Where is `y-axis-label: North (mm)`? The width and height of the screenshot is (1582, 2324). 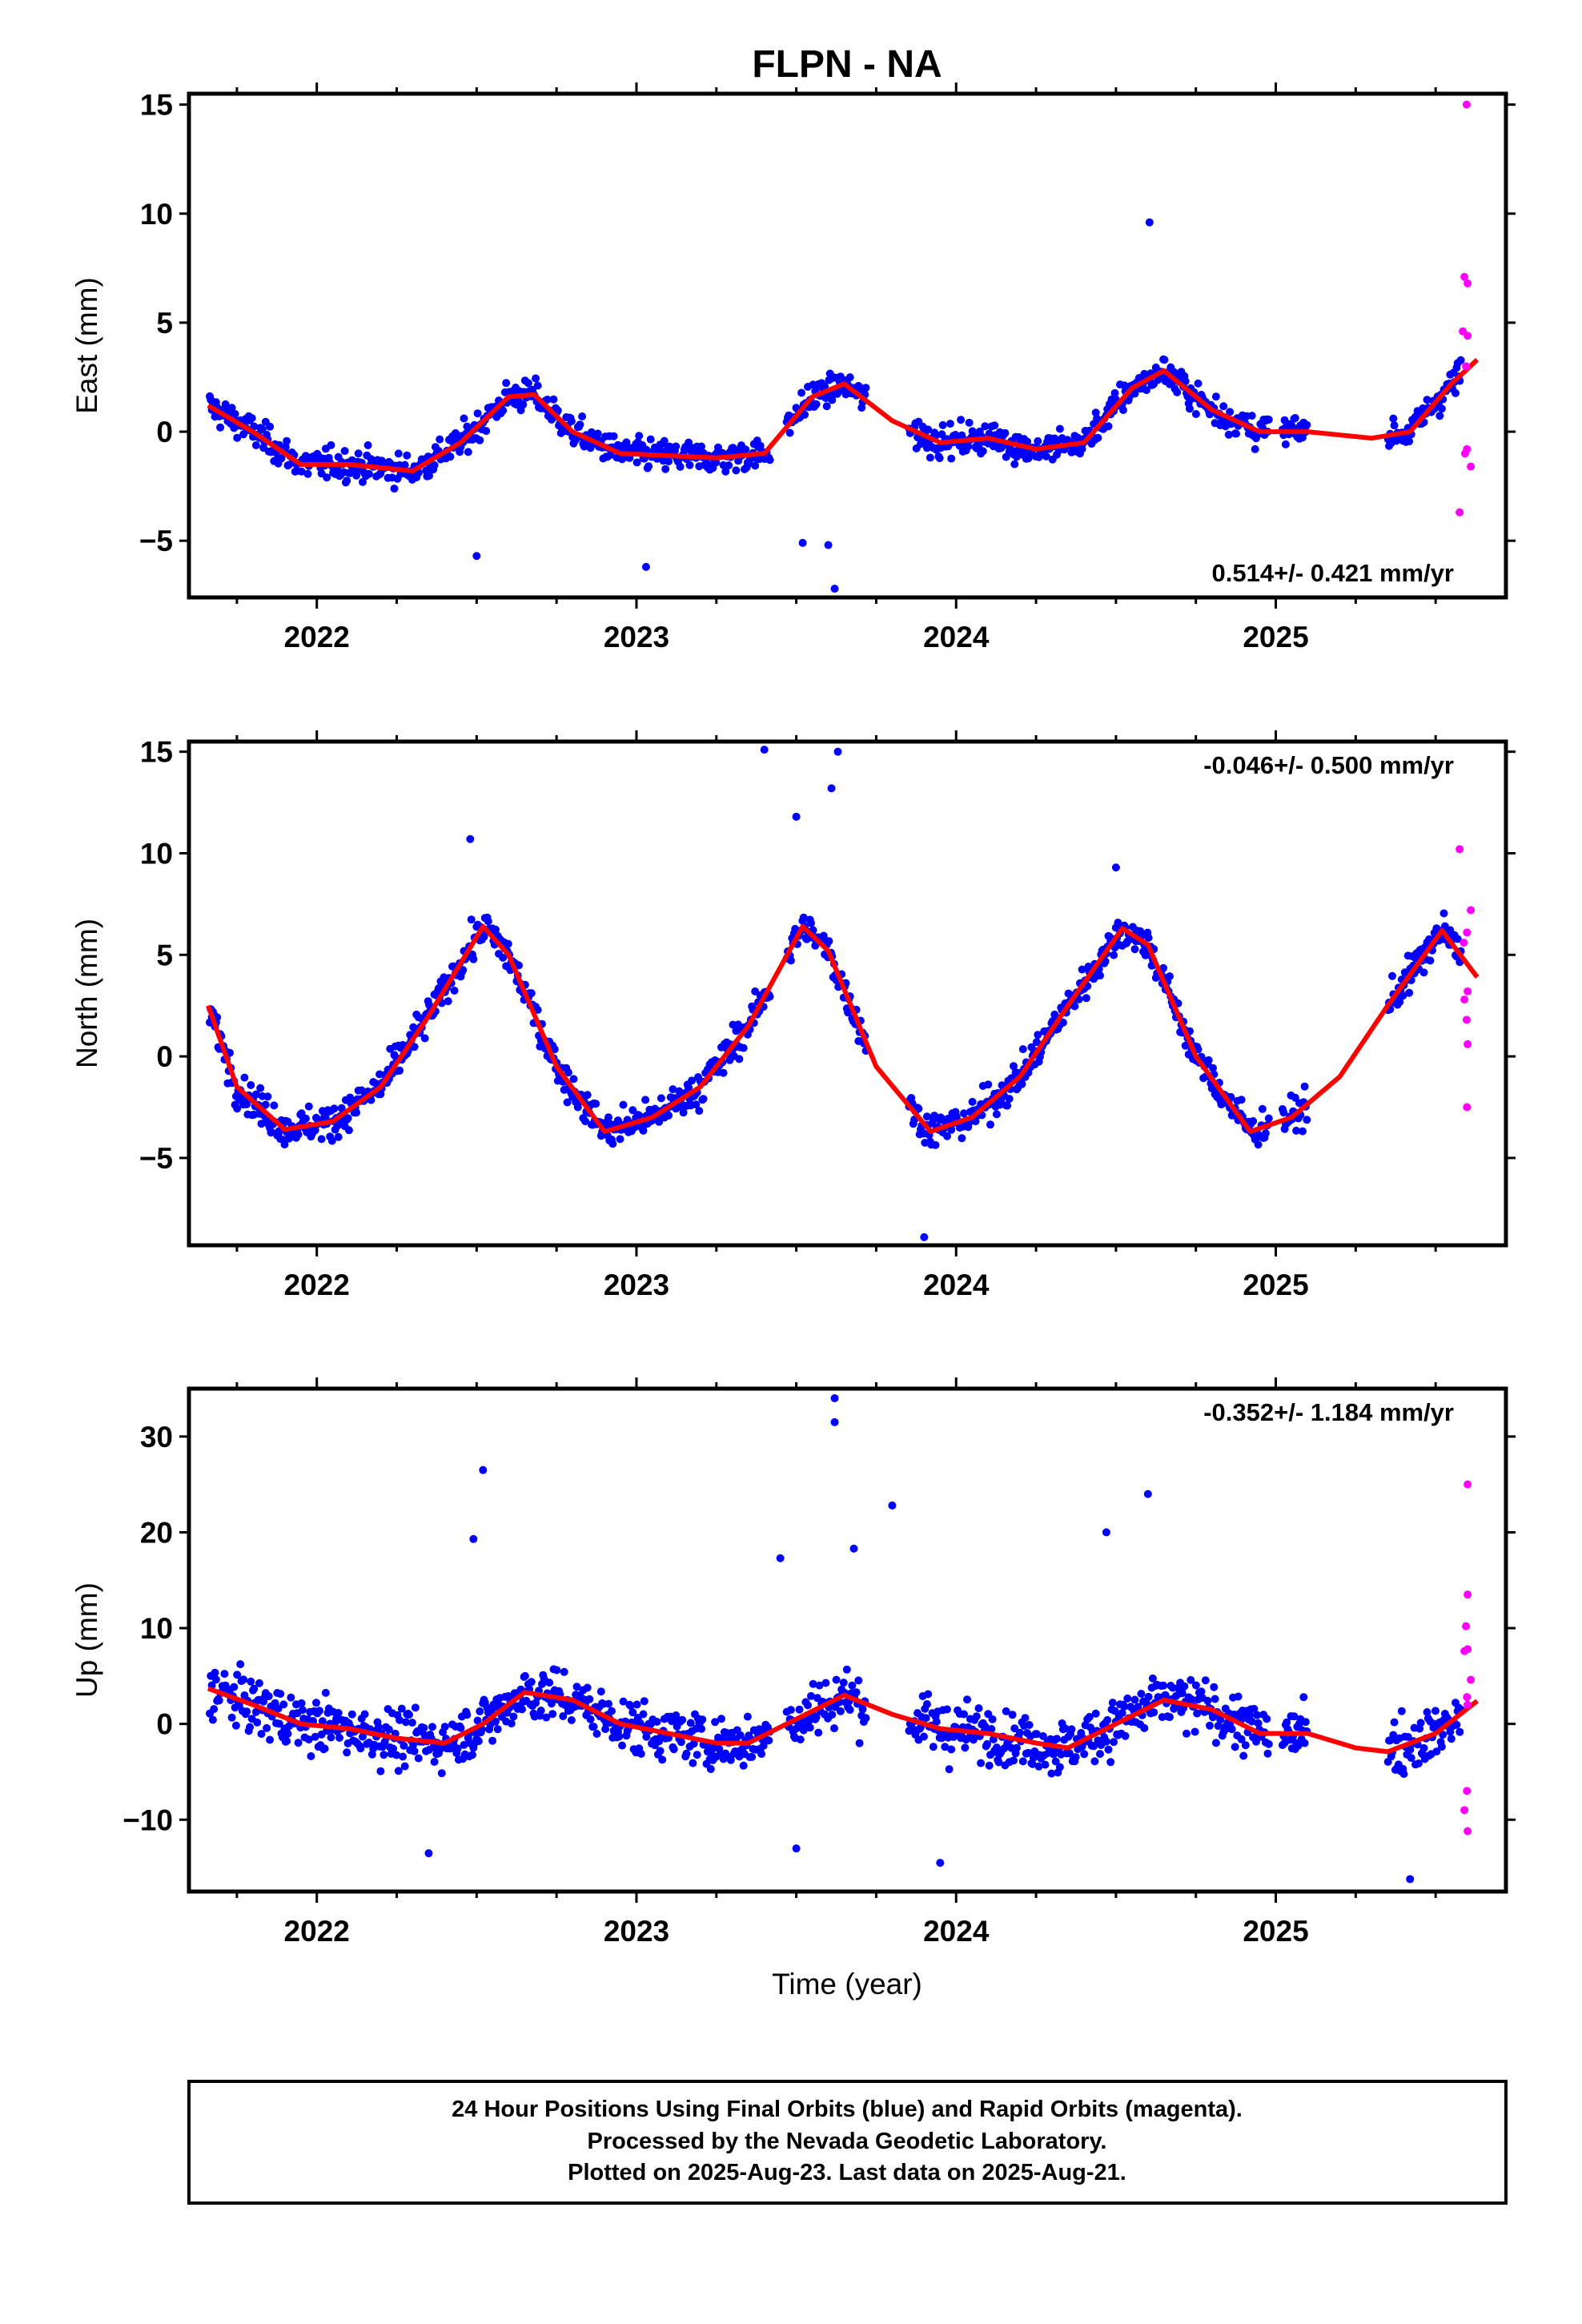
y-axis-label: North (mm) is located at coordinates (86, 993).